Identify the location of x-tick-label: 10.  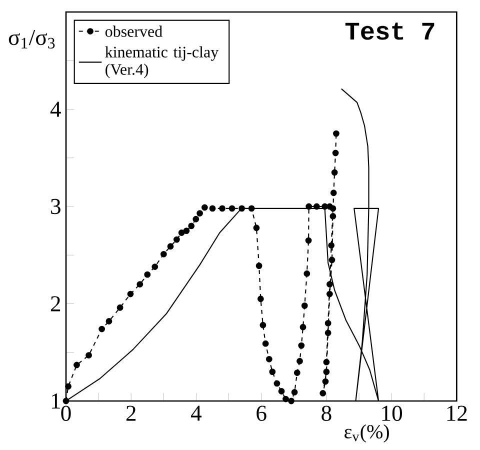
(392, 413).